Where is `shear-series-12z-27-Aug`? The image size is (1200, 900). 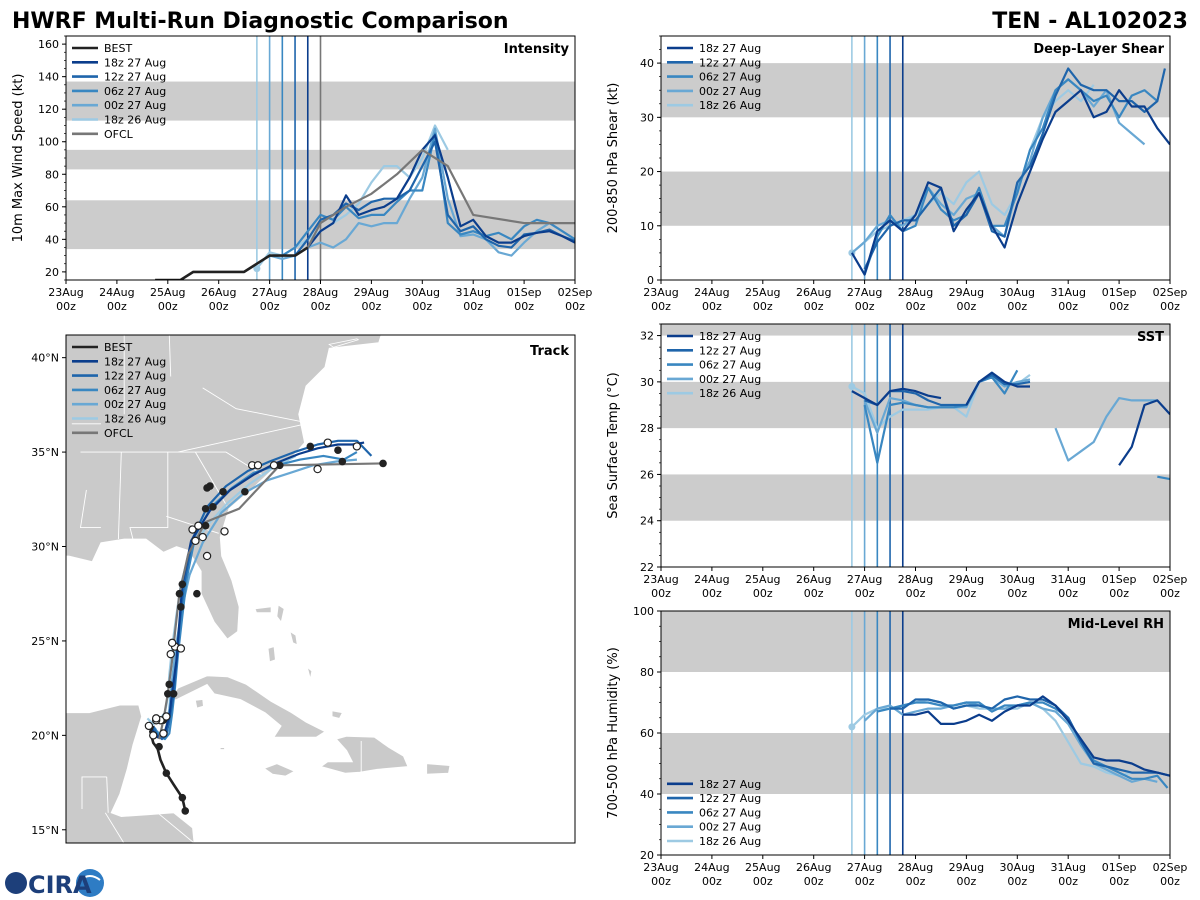 shear-series-12z-27-Aug is located at coordinates (1014, 168).